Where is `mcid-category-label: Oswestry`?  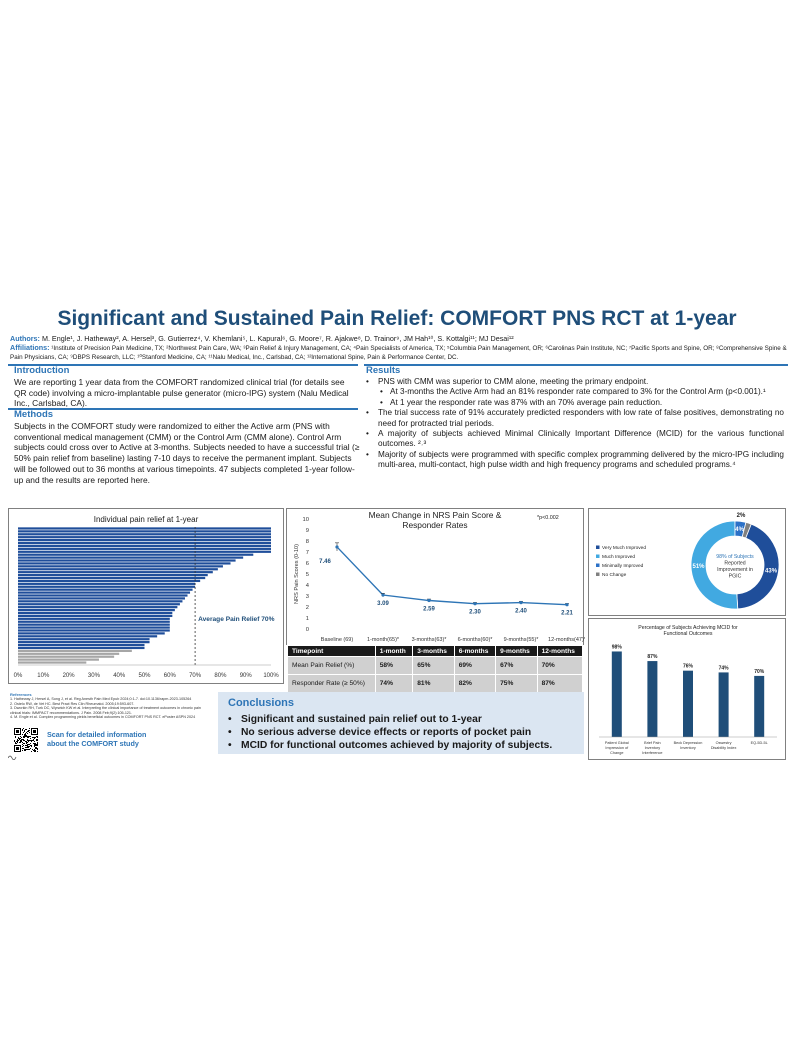 mcid-category-label: Oswestry is located at coordinates (724, 743).